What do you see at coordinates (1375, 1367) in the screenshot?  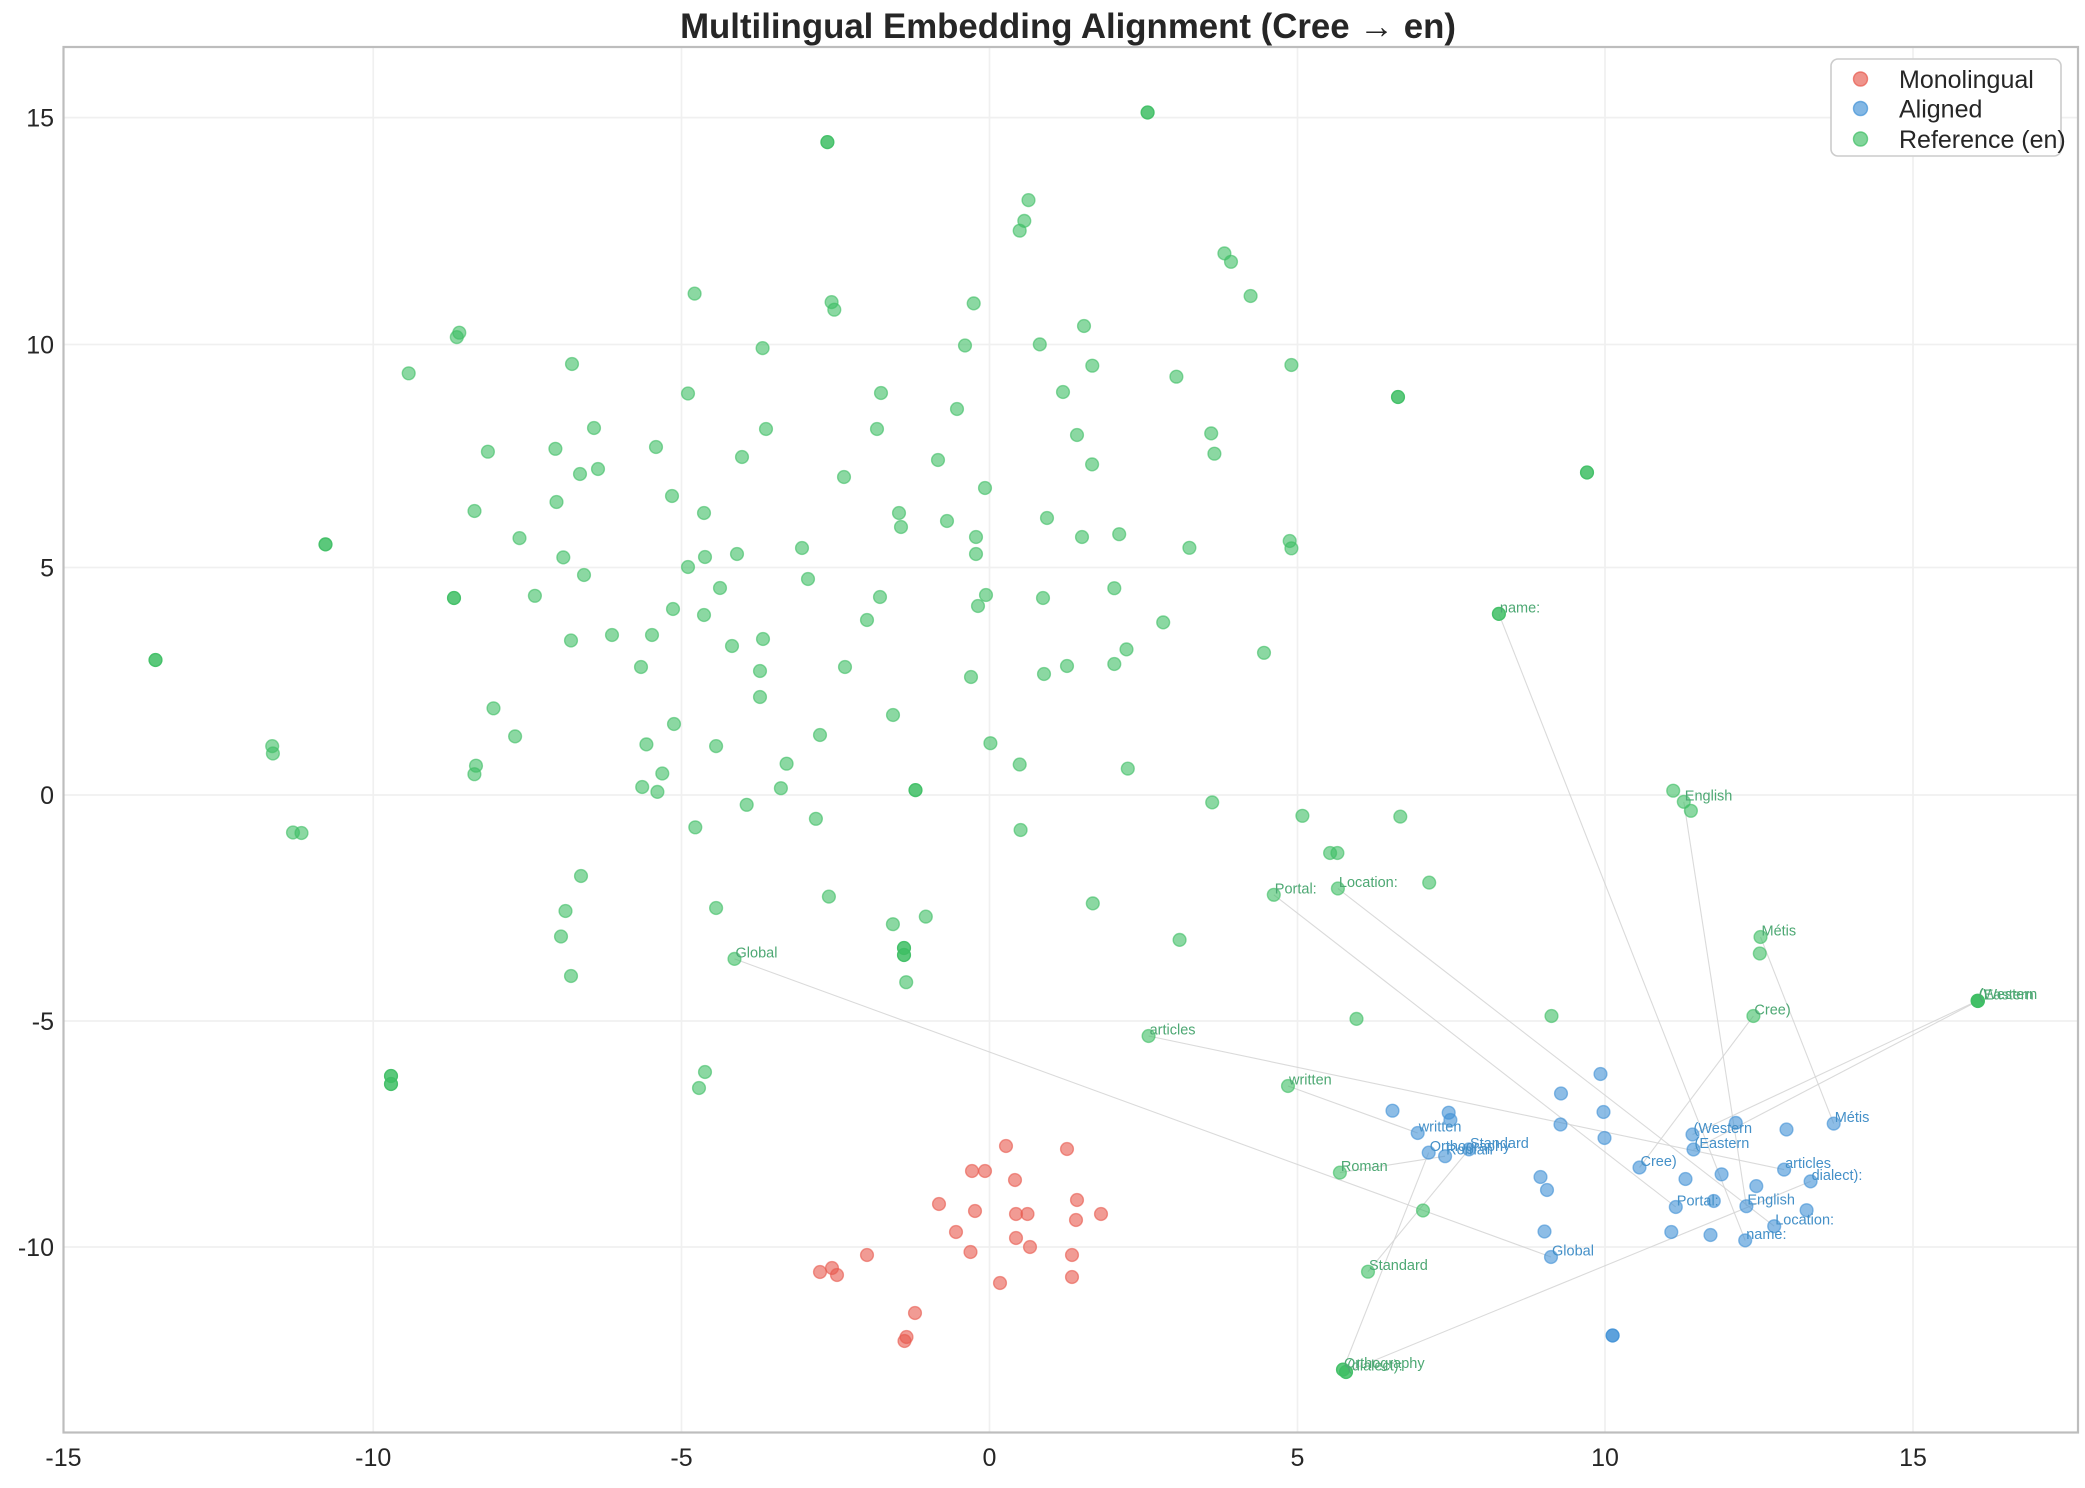 I see `svg-text: (dialect):` at bounding box center [1375, 1367].